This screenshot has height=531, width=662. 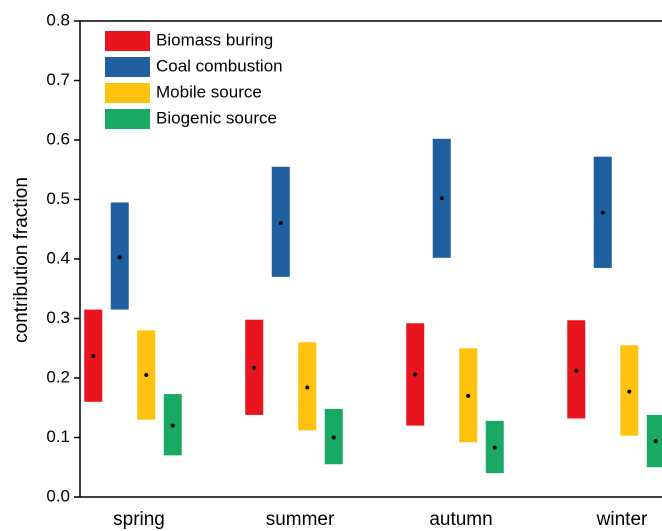 I want to click on y-axis-label: contribution fraction, so click(x=21, y=260).